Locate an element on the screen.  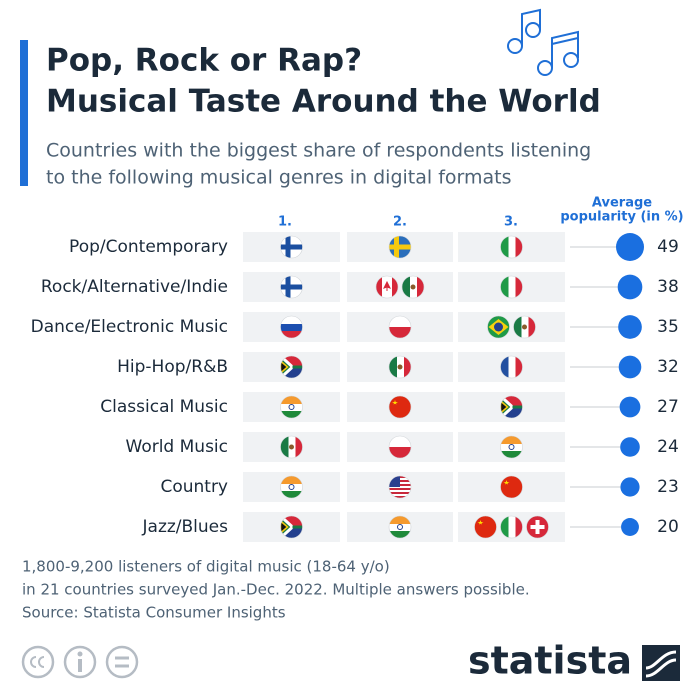
cell is located at coordinates (400, 287).